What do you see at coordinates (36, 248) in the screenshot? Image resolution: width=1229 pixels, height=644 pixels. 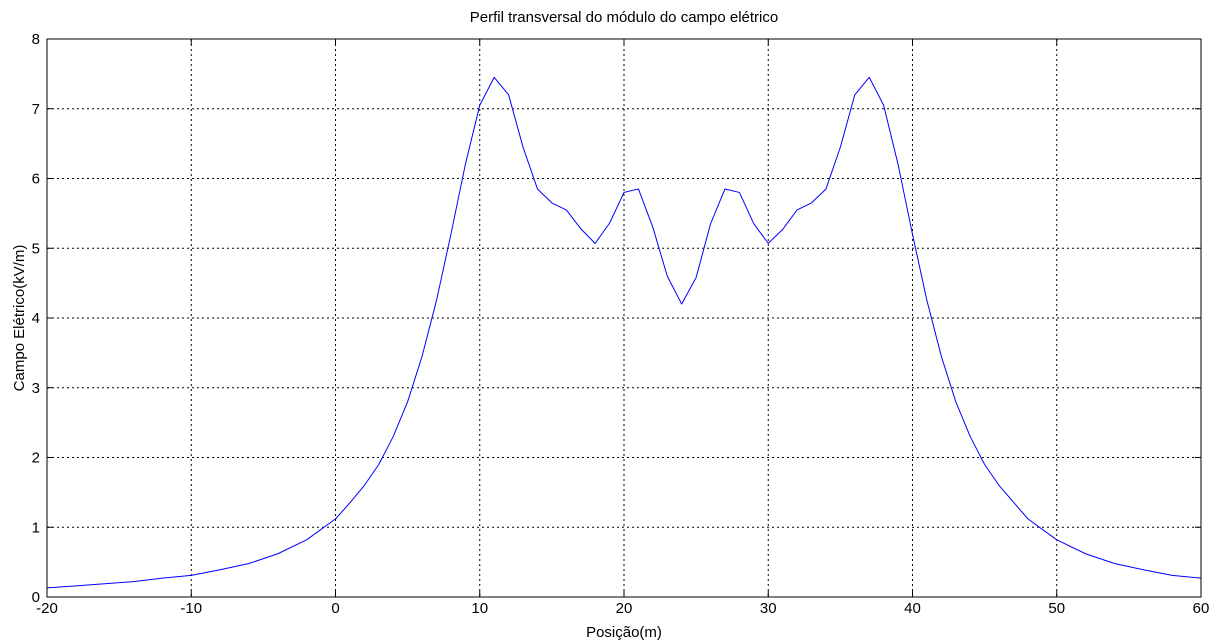 I see `y-tick-label: 5` at bounding box center [36, 248].